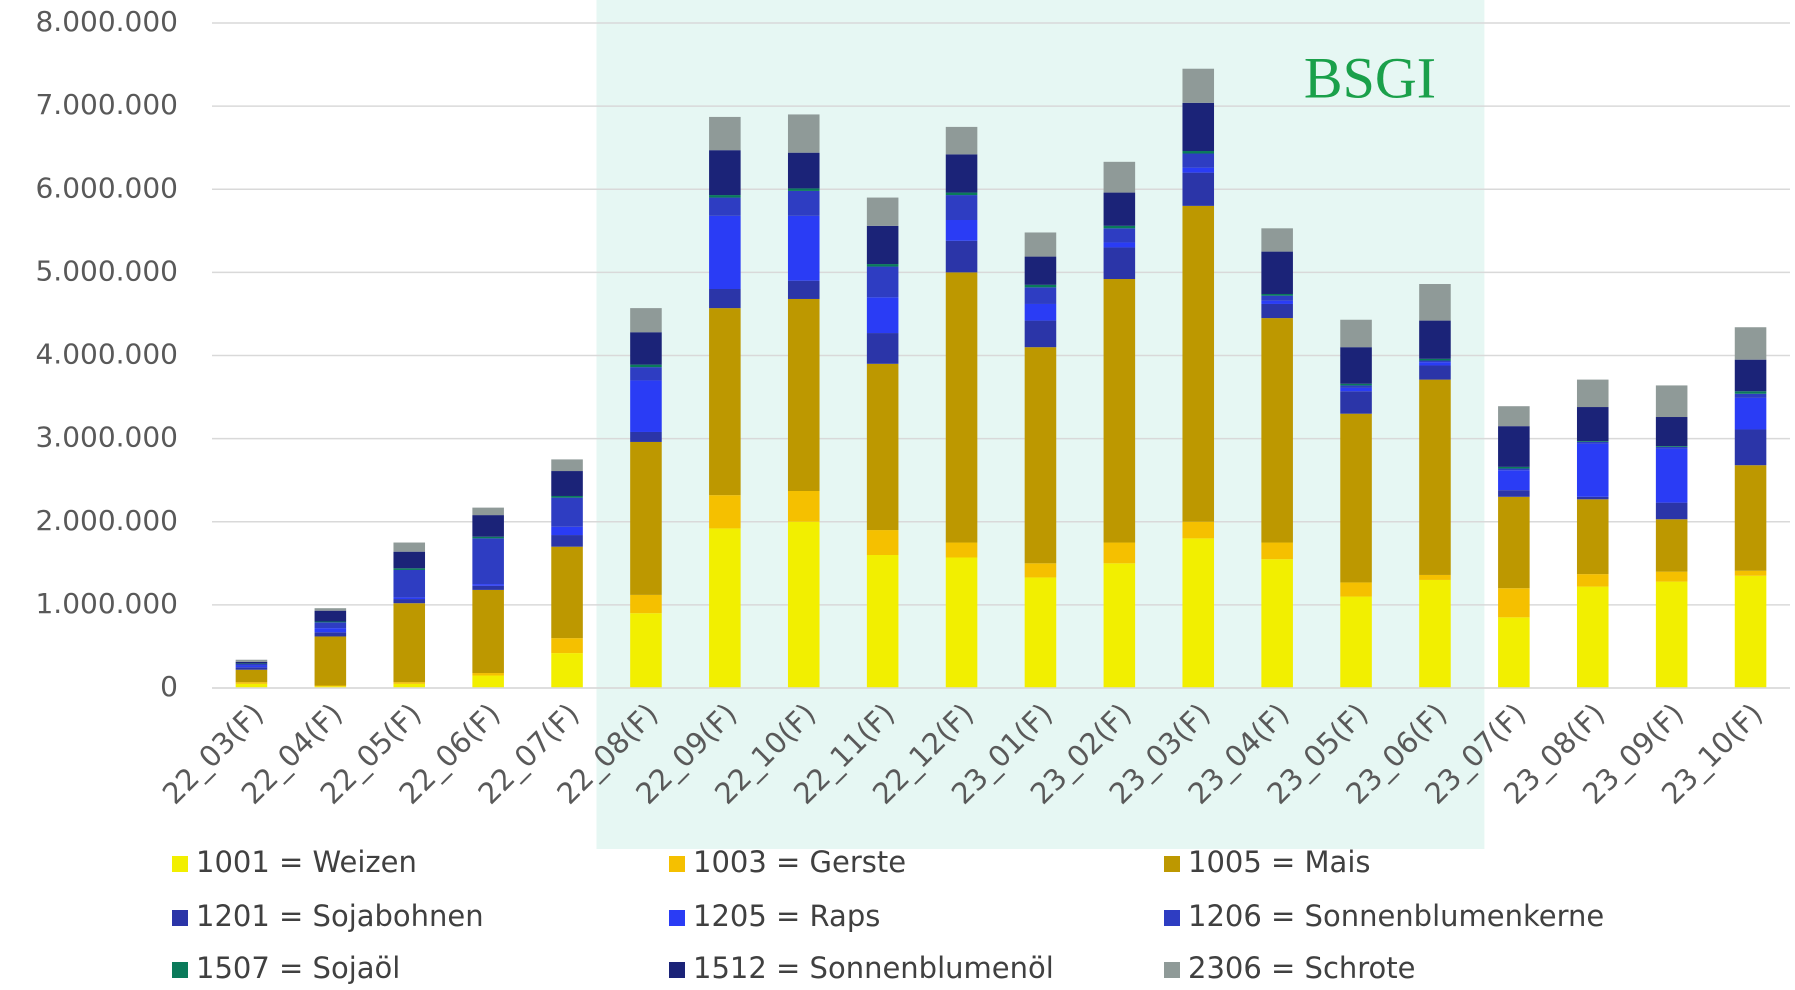  What do you see at coordinates (106, 437) in the screenshot?
I see `y-tick-label: 3.000.000` at bounding box center [106, 437].